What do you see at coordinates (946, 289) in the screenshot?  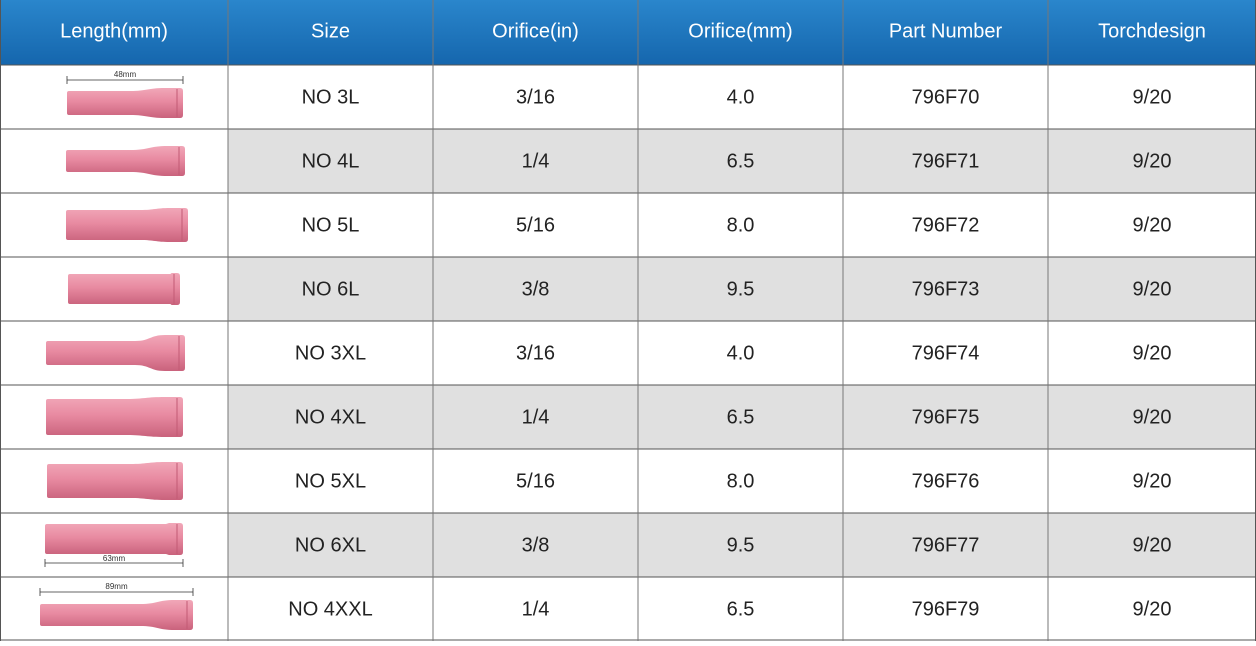 I see `cell-text: 796F73` at bounding box center [946, 289].